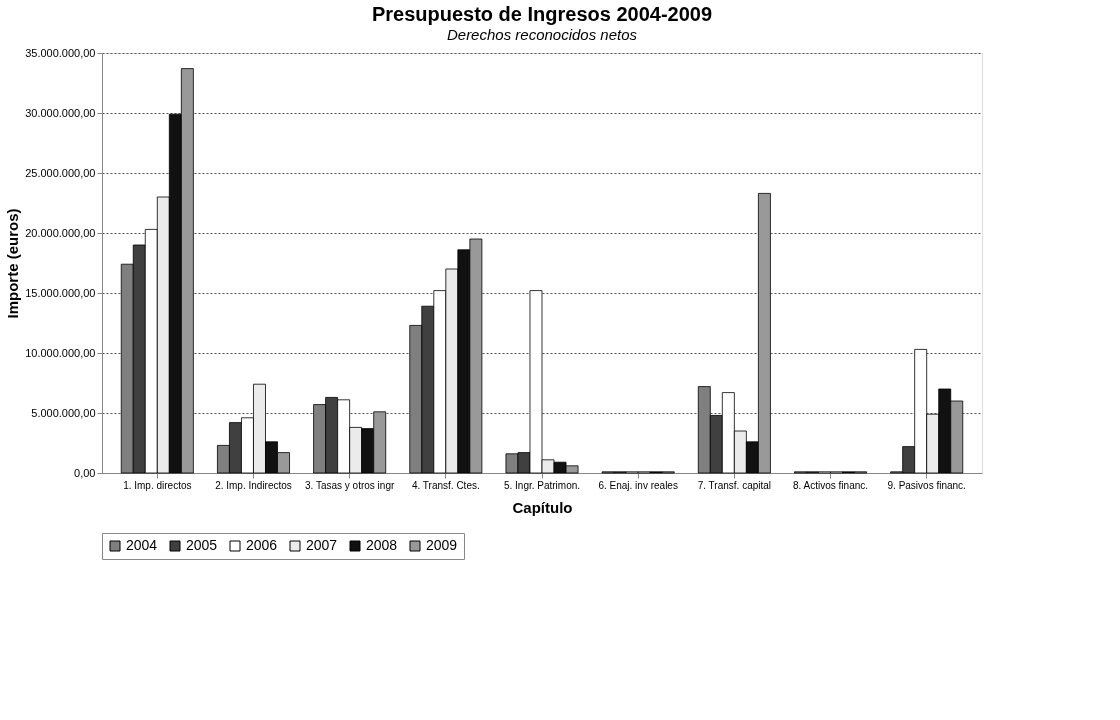  Describe the element at coordinates (142, 545) in the screenshot. I see `legend-label: 2004` at that location.